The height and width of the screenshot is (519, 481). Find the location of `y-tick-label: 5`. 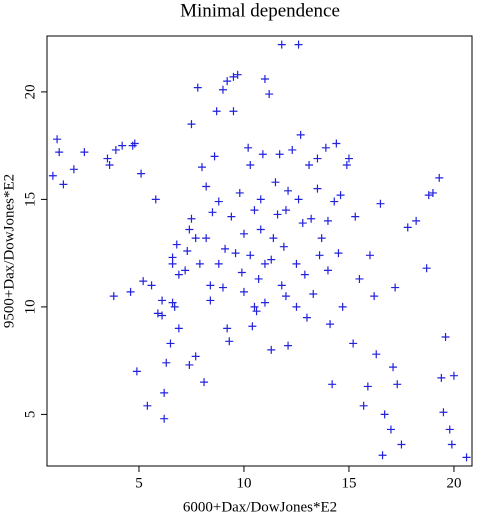

y-tick-label: 5 is located at coordinates (30, 415).